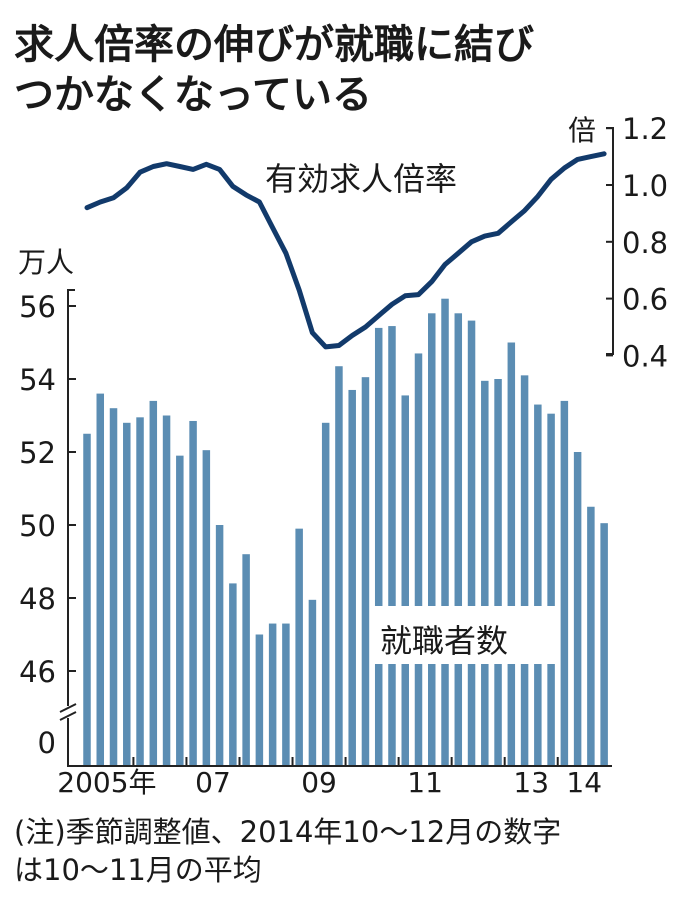  What do you see at coordinates (645, 356) in the screenshot?
I see `right-axis-tick-label: 0.4` at bounding box center [645, 356].